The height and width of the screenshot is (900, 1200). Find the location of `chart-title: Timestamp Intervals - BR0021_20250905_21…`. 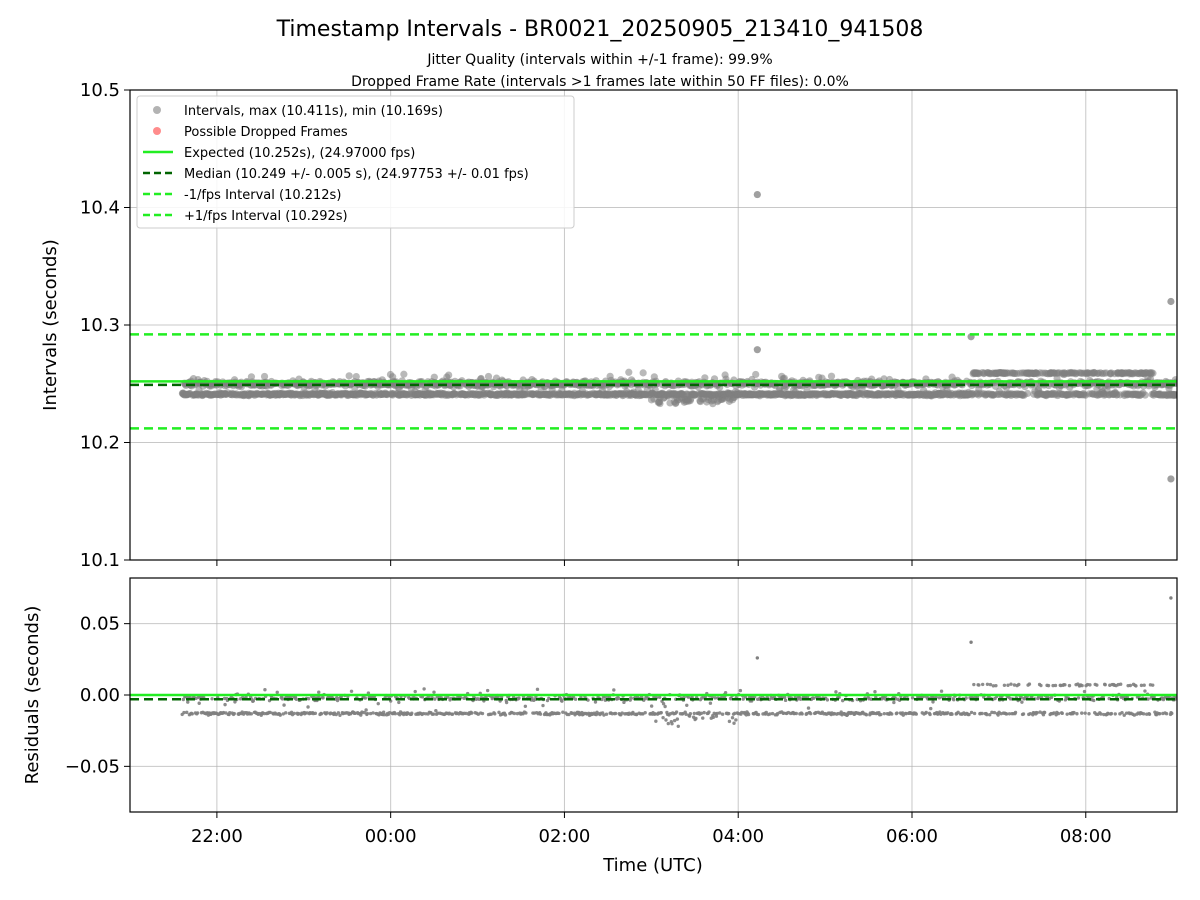

chart-title: Timestamp Intervals - BR0021_20250905_21… is located at coordinates (600, 29).